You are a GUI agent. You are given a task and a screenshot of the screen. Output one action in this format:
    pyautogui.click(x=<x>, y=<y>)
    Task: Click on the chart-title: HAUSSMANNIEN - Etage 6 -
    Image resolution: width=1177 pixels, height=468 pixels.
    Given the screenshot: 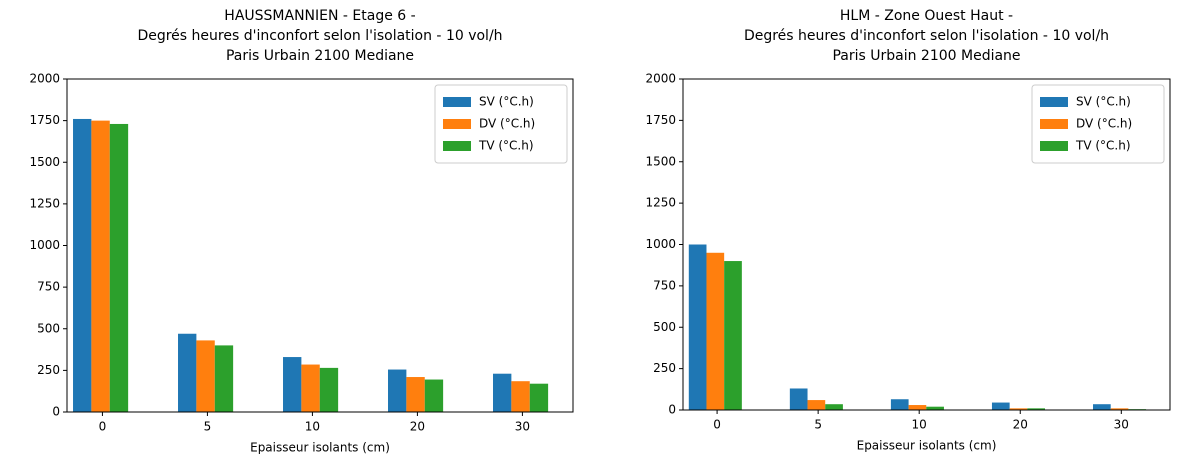 What is the action you would take?
    pyautogui.click(x=319, y=16)
    